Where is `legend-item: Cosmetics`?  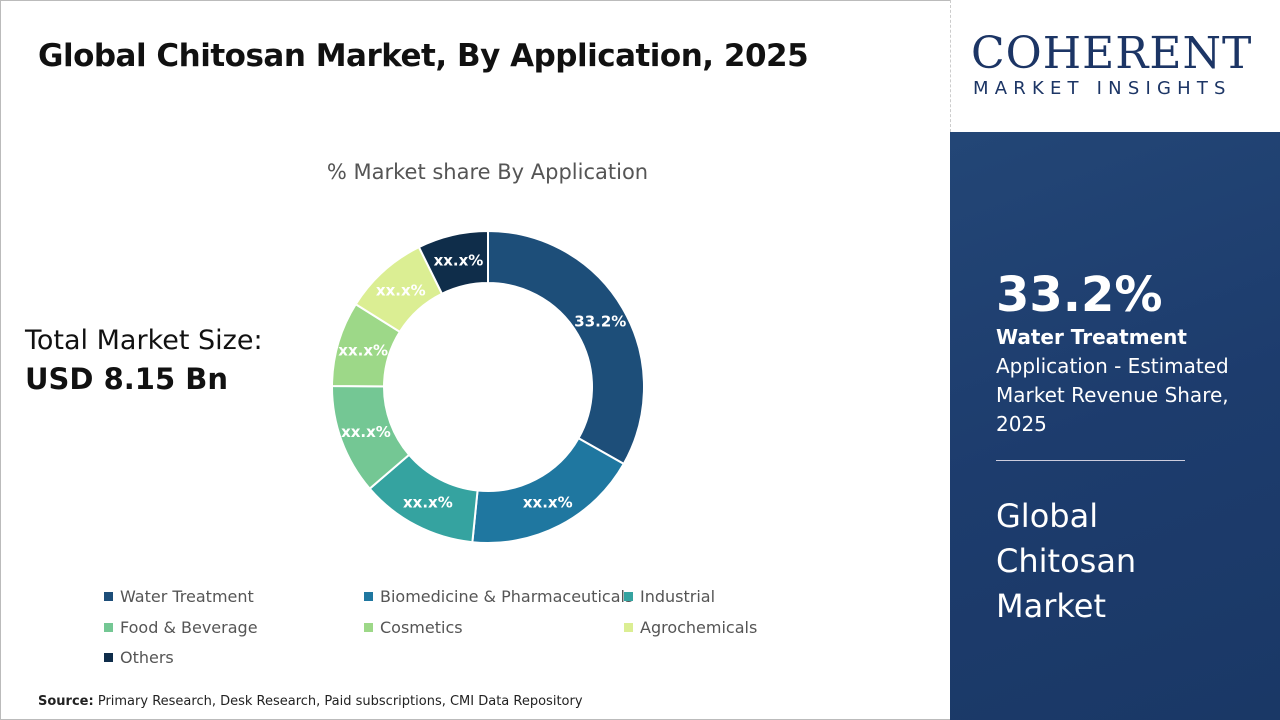 legend-item: Cosmetics is located at coordinates (413, 627).